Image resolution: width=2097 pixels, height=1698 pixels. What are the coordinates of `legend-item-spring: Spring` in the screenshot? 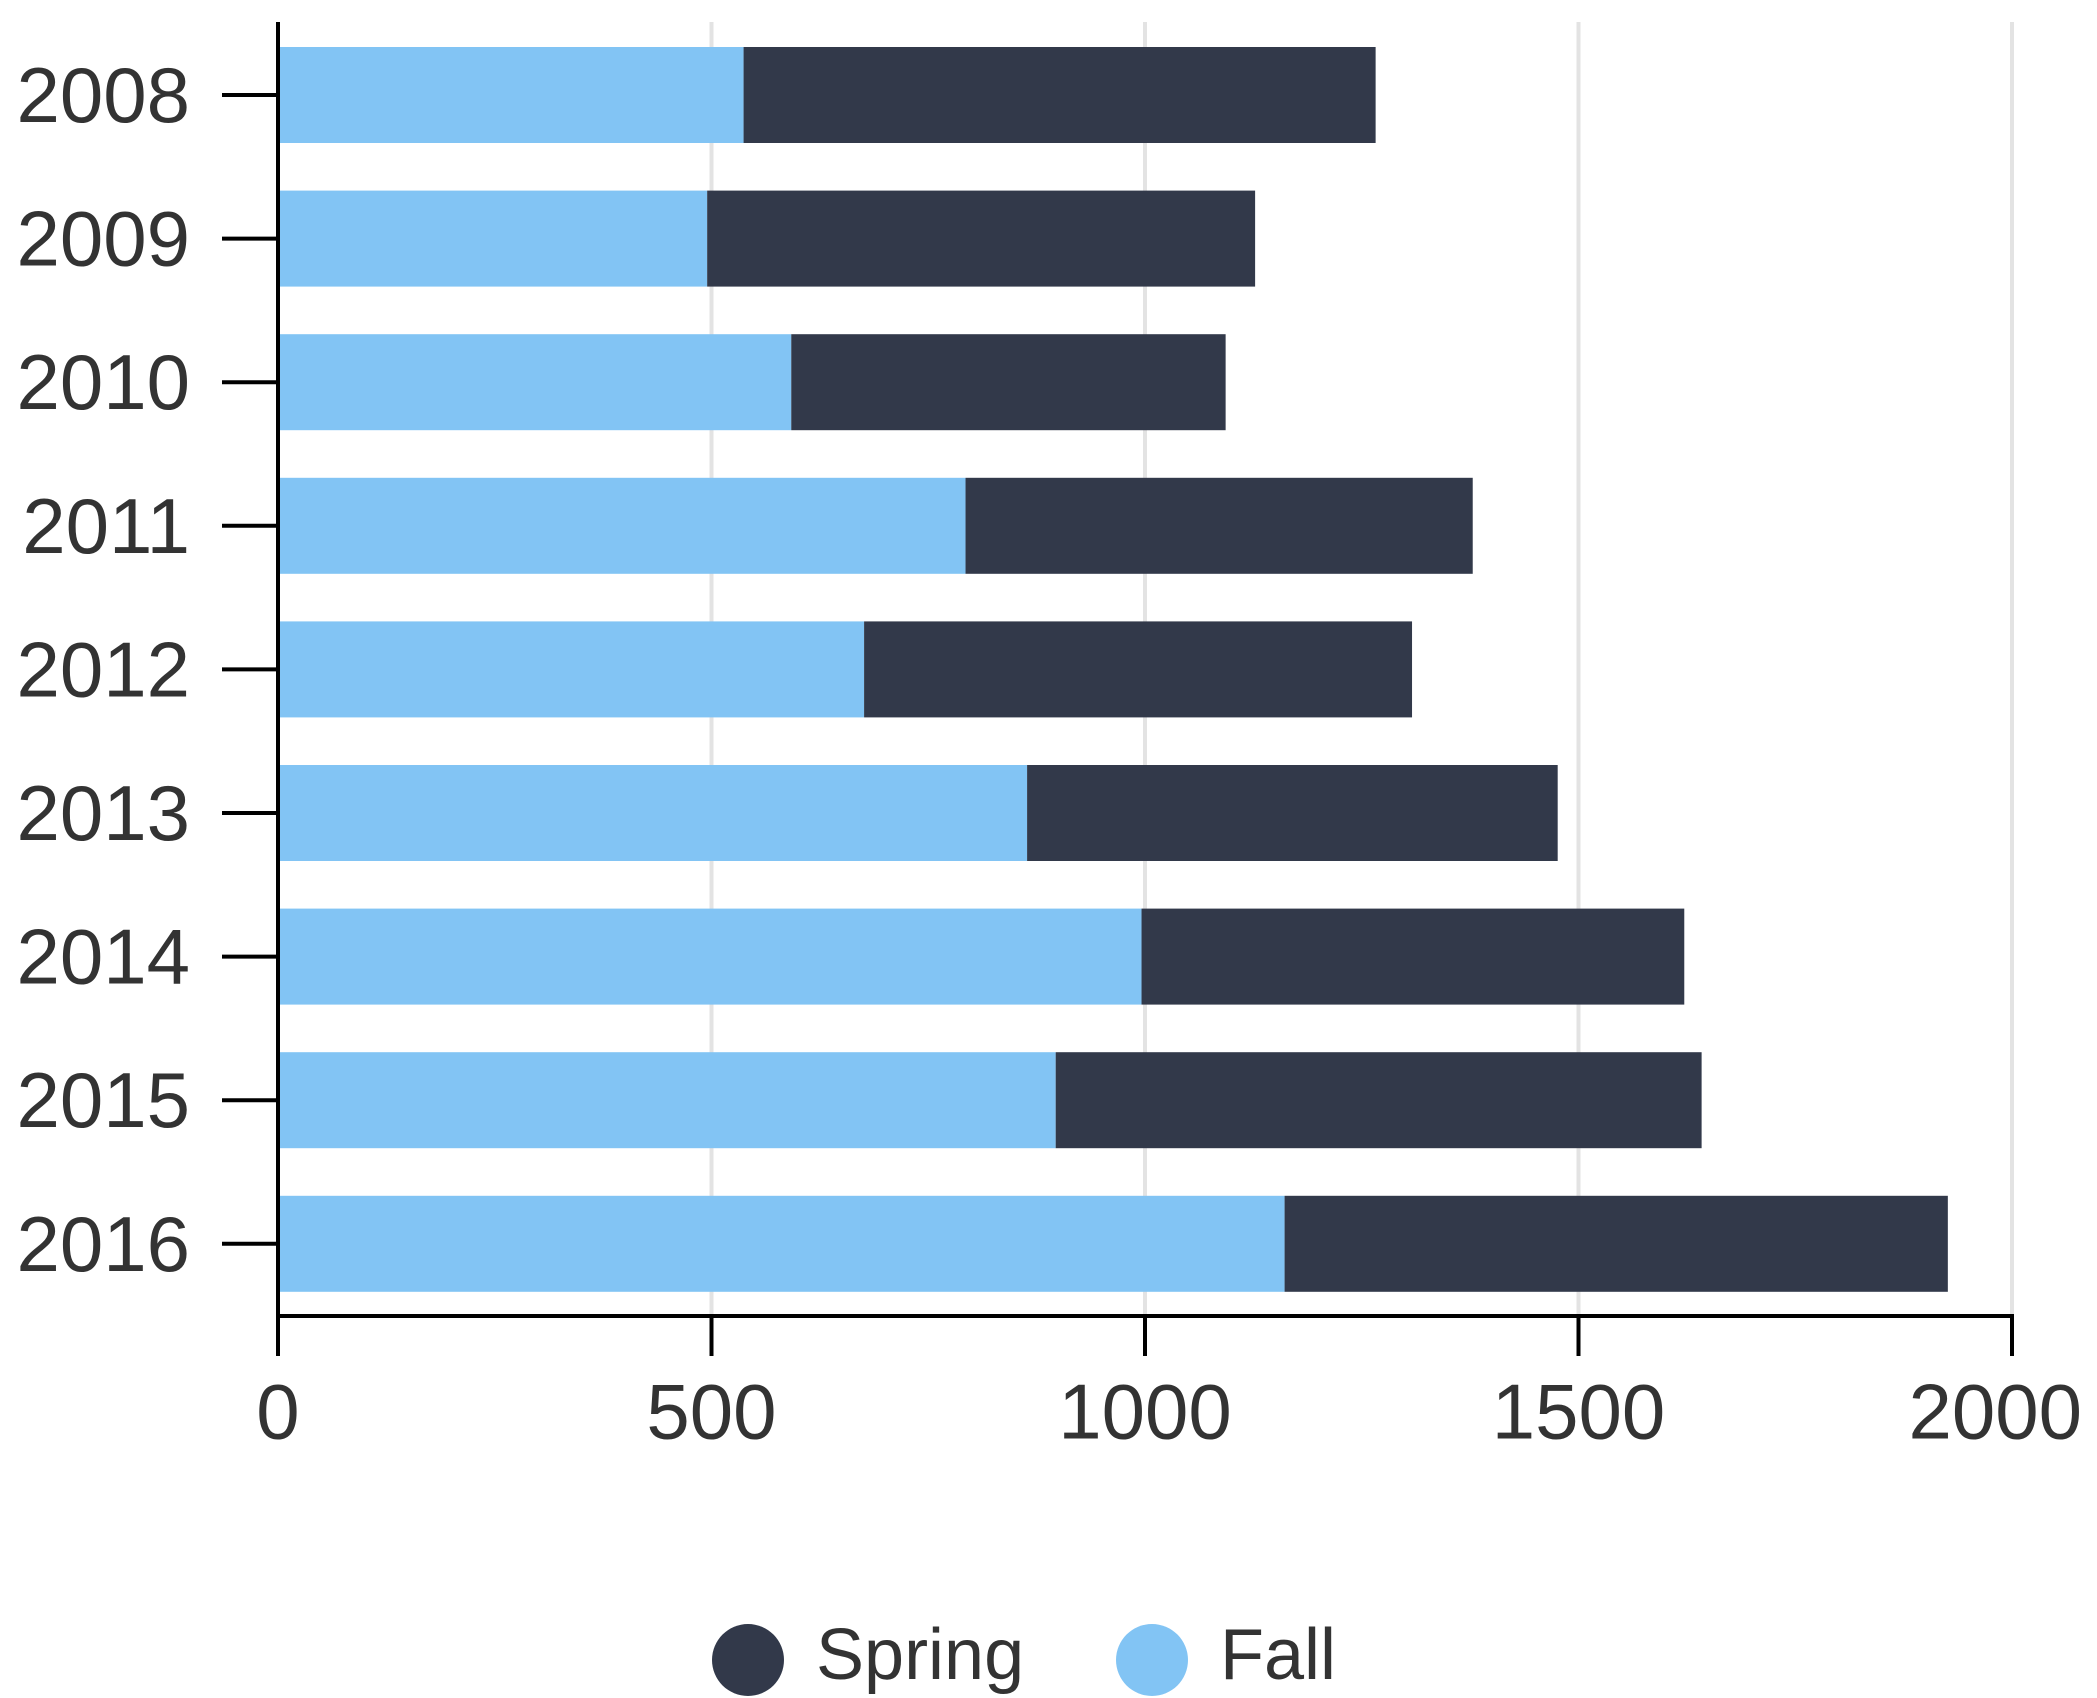 It's located at (868, 1655).